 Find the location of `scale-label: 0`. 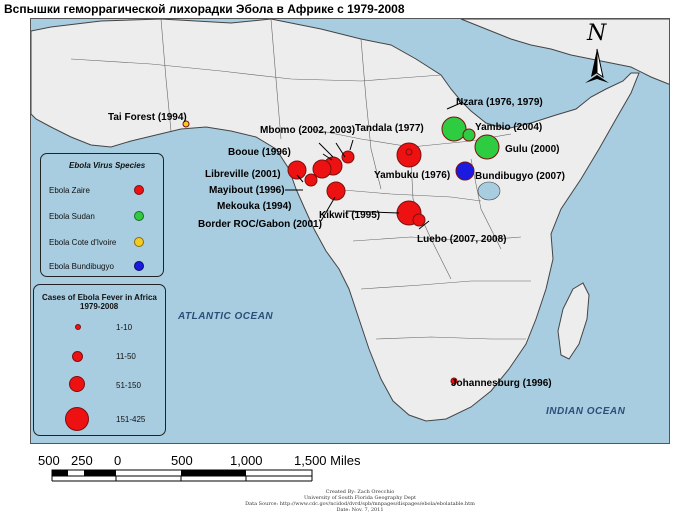

scale-label: 0 is located at coordinates (118, 460).